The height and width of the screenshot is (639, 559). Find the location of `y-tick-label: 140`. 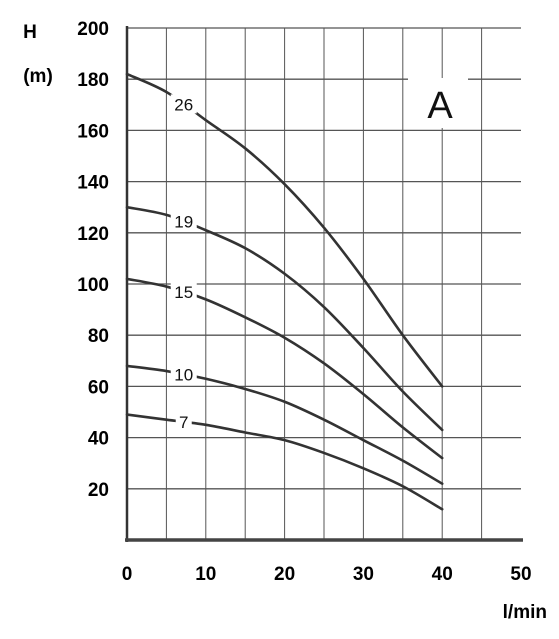

y-tick-label: 140 is located at coordinates (93, 183).